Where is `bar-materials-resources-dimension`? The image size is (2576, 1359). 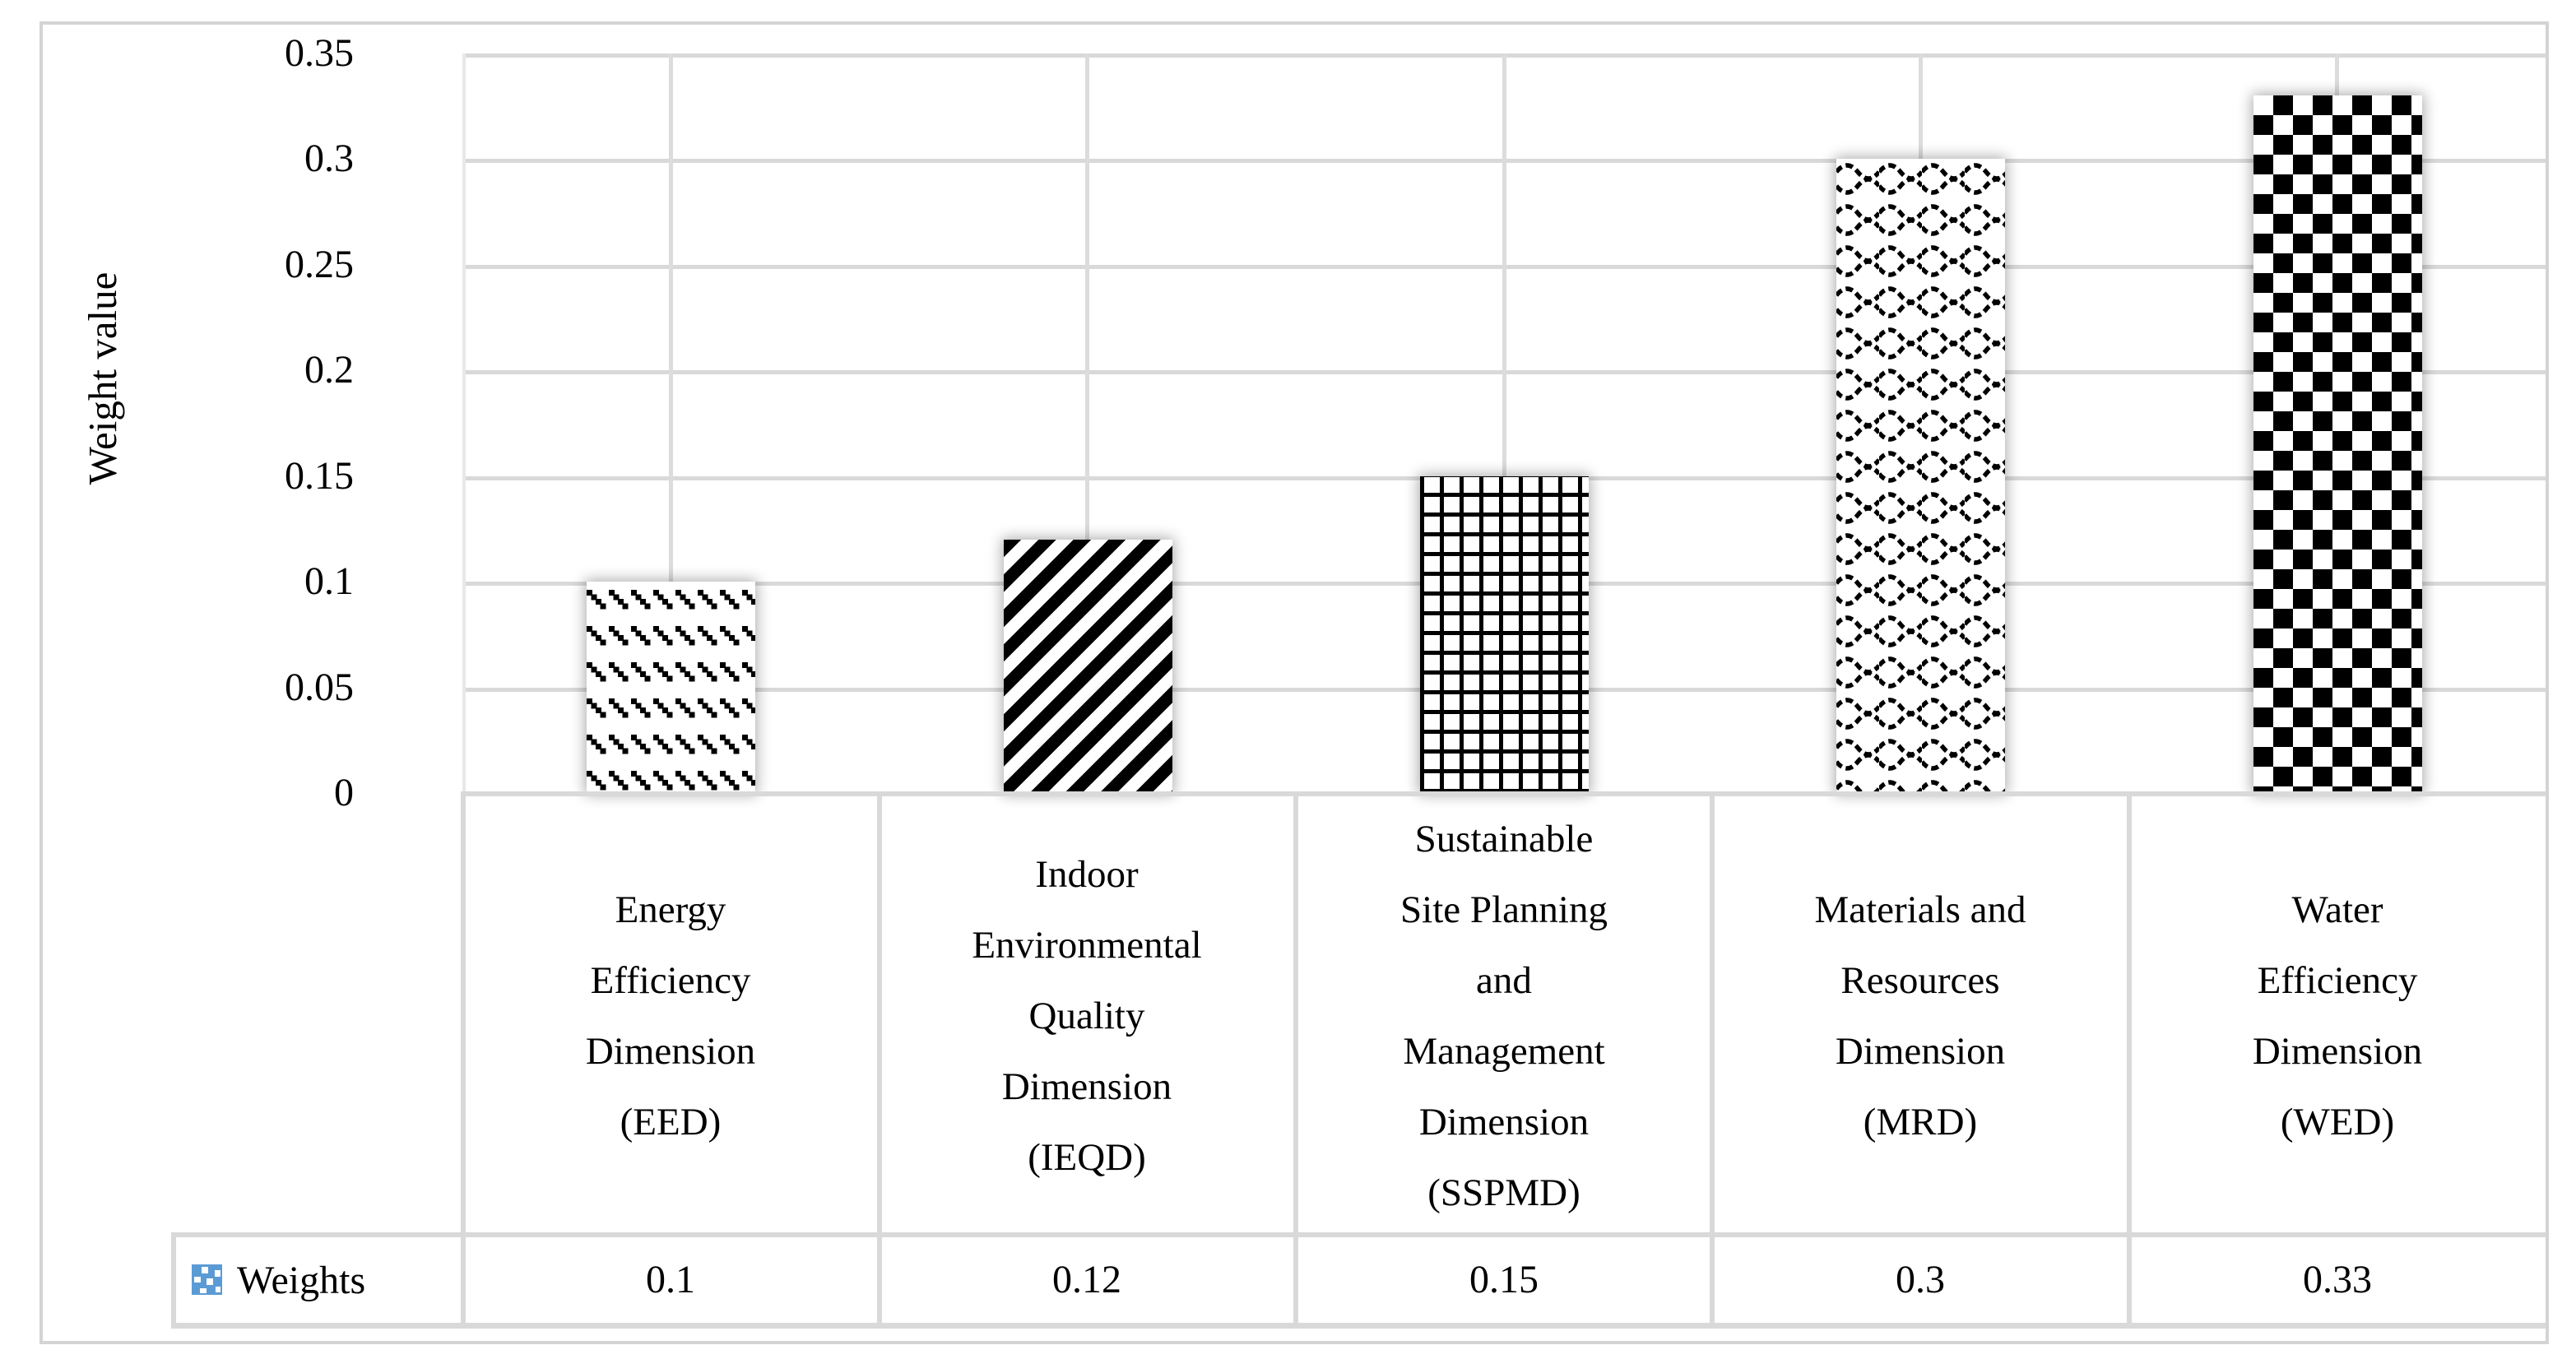
bar-materials-resources-dimension is located at coordinates (1921, 476).